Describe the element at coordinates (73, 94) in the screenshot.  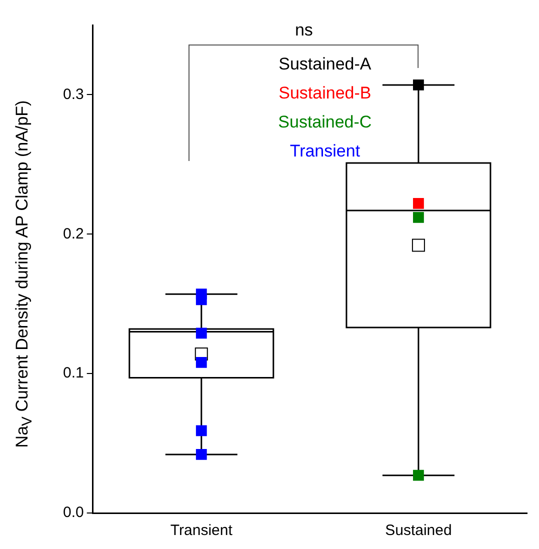
I see `y-tick-label: 0.3` at that location.